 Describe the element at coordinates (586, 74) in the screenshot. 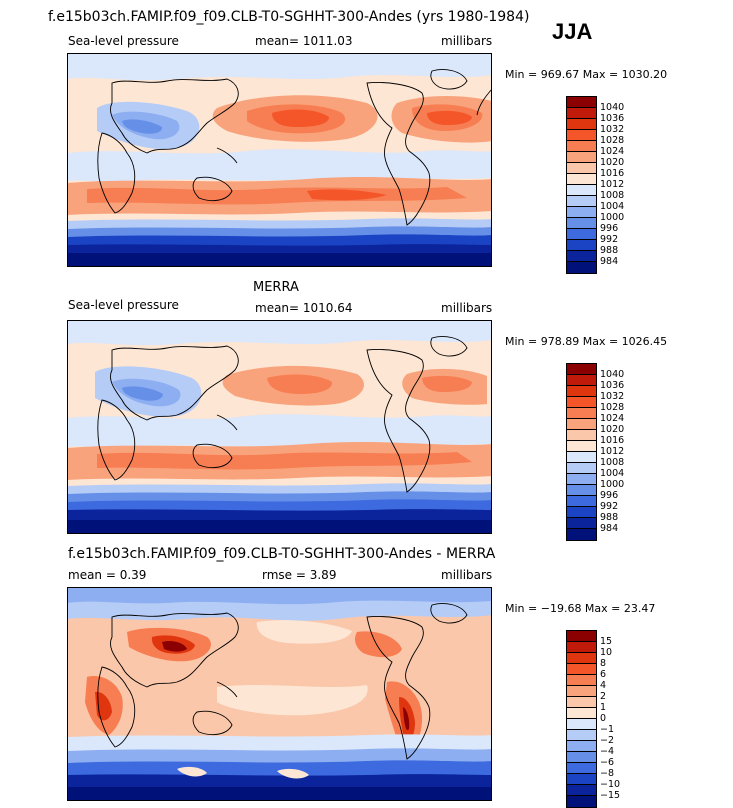

I see `panel1-minmax: Min = 969.67 Max = 1030.20` at that location.